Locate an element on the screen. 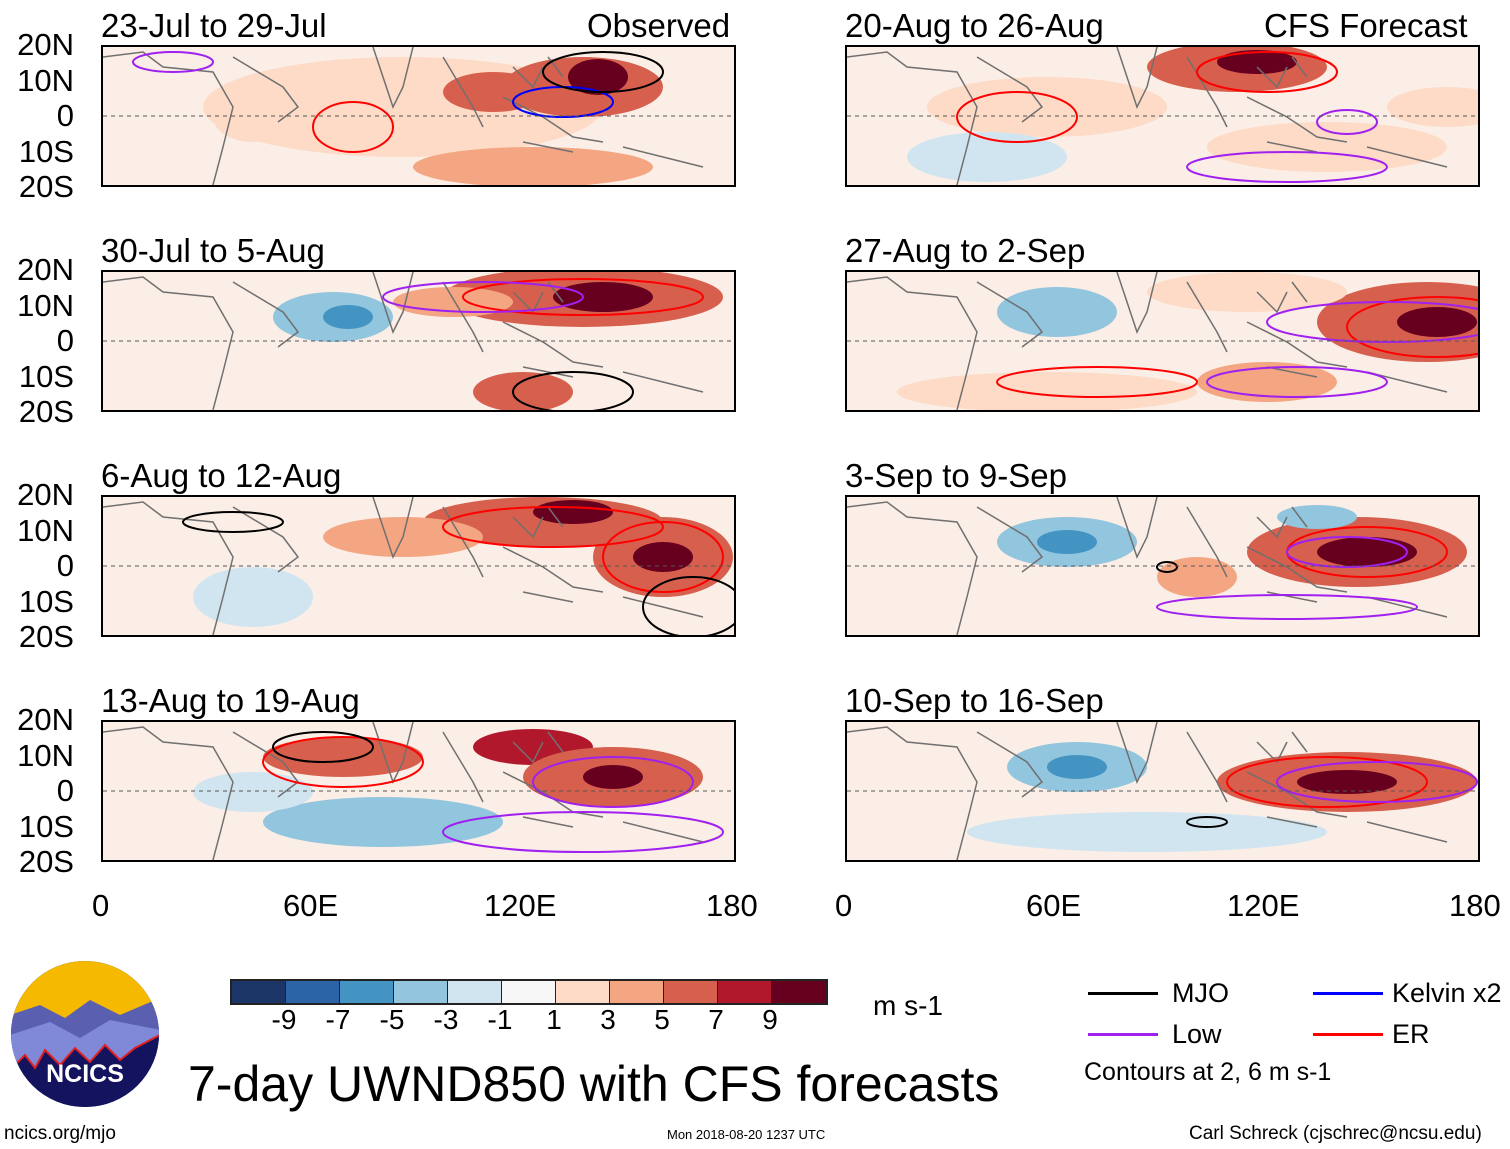  colorbar-tick-label: 3 is located at coordinates (608, 1019).